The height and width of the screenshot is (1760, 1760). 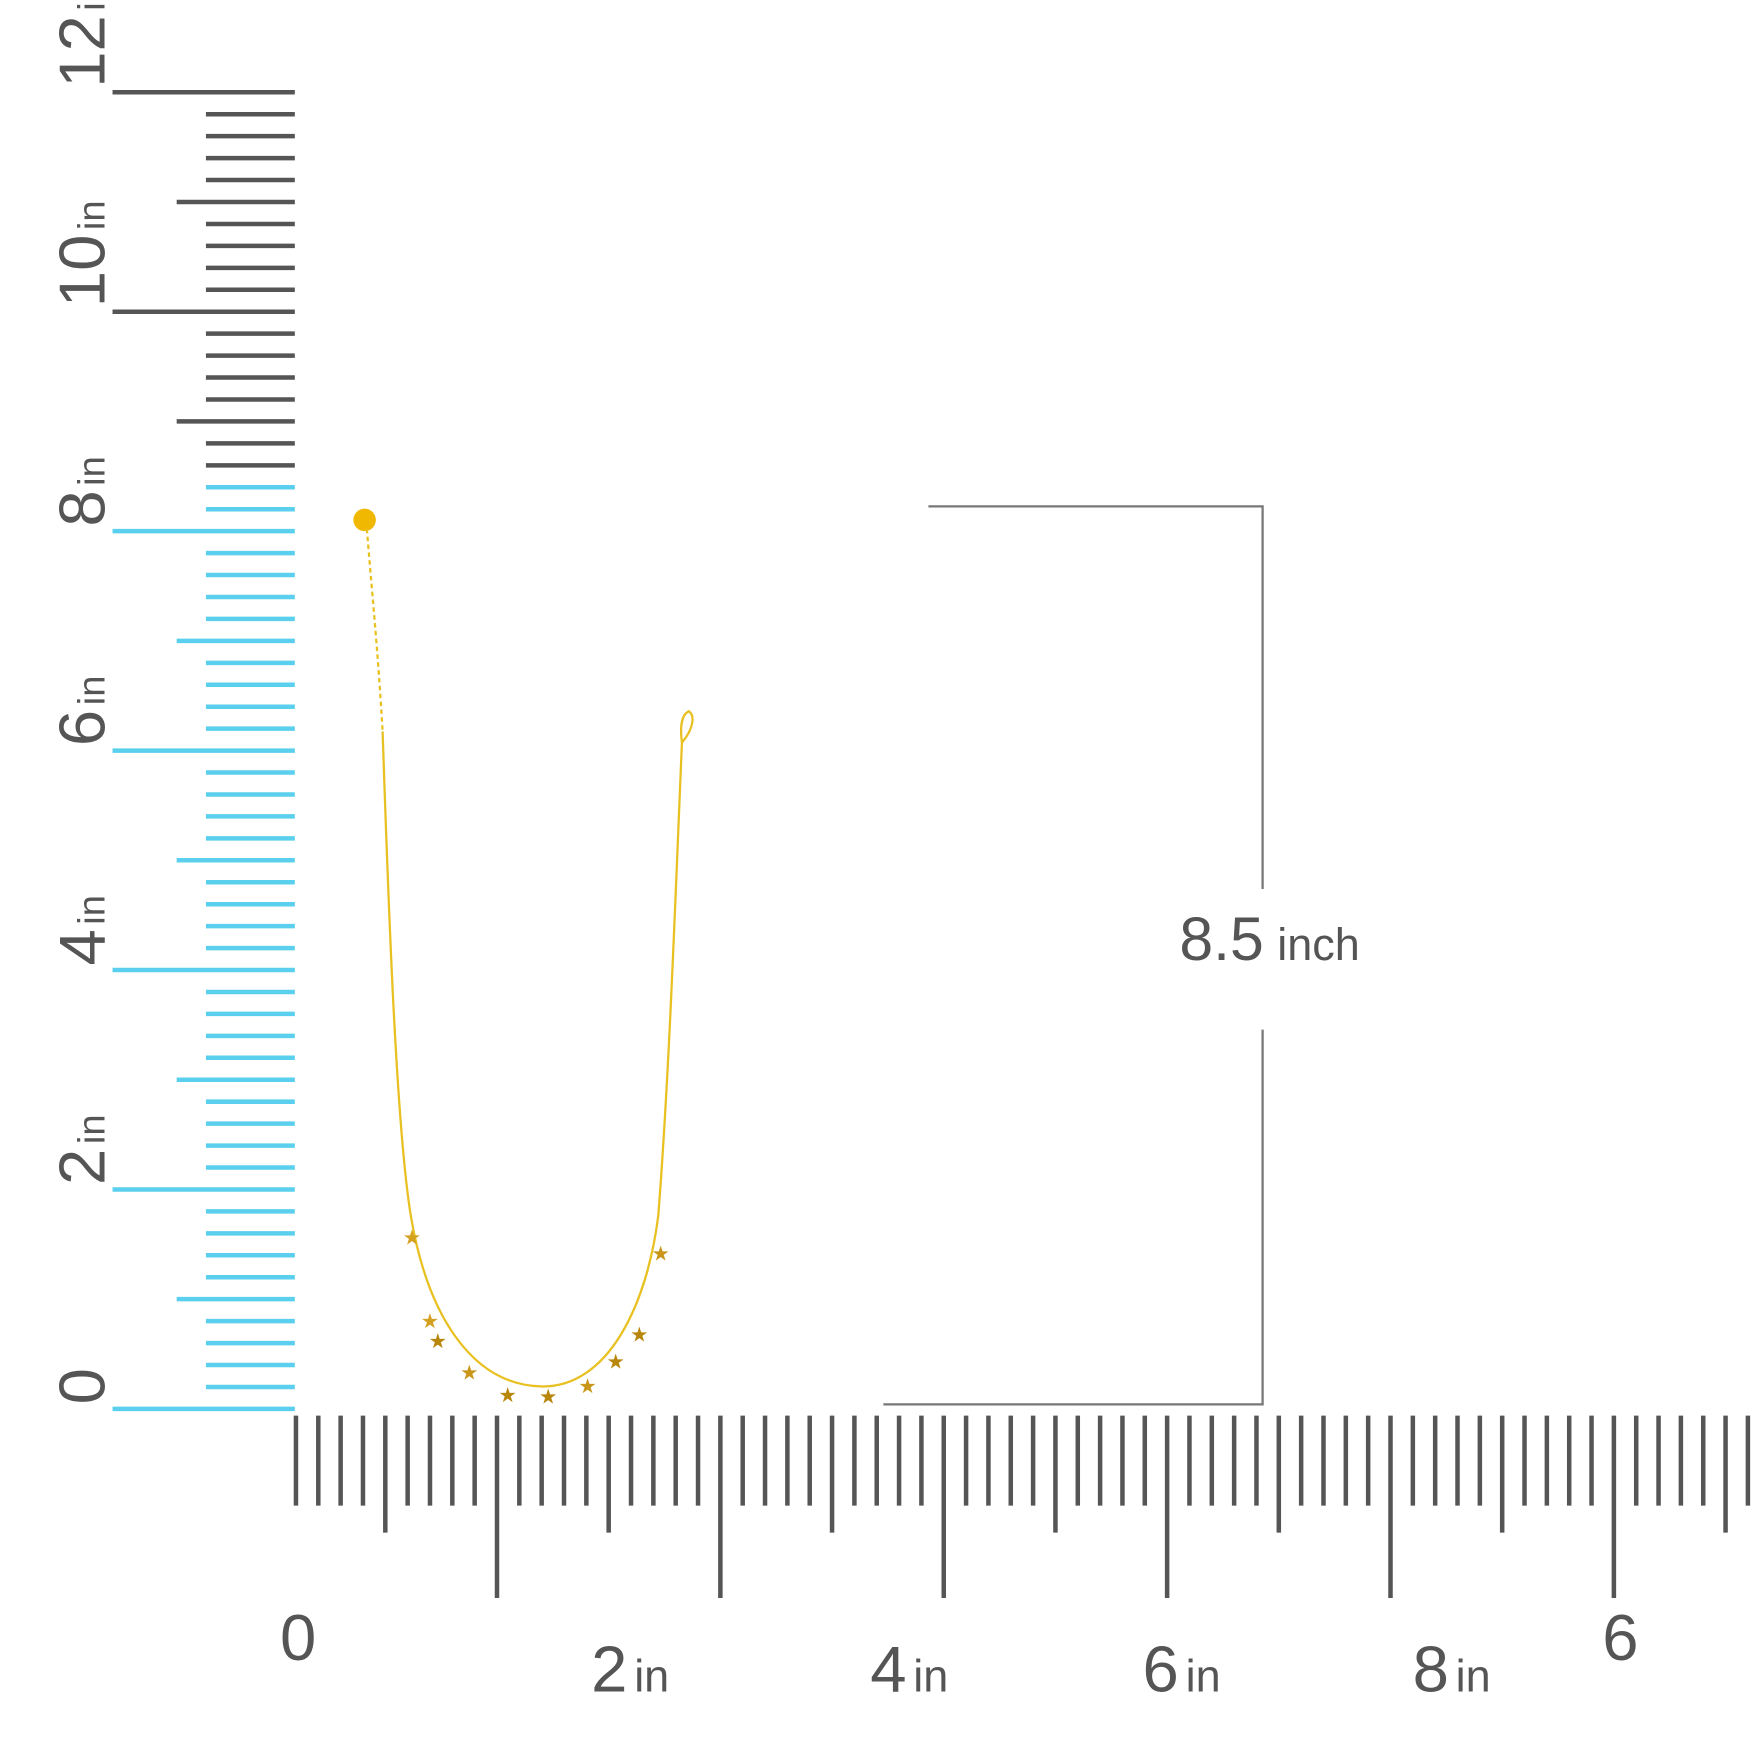 I want to click on ruler-label: 8 in, so click(x=82, y=491).